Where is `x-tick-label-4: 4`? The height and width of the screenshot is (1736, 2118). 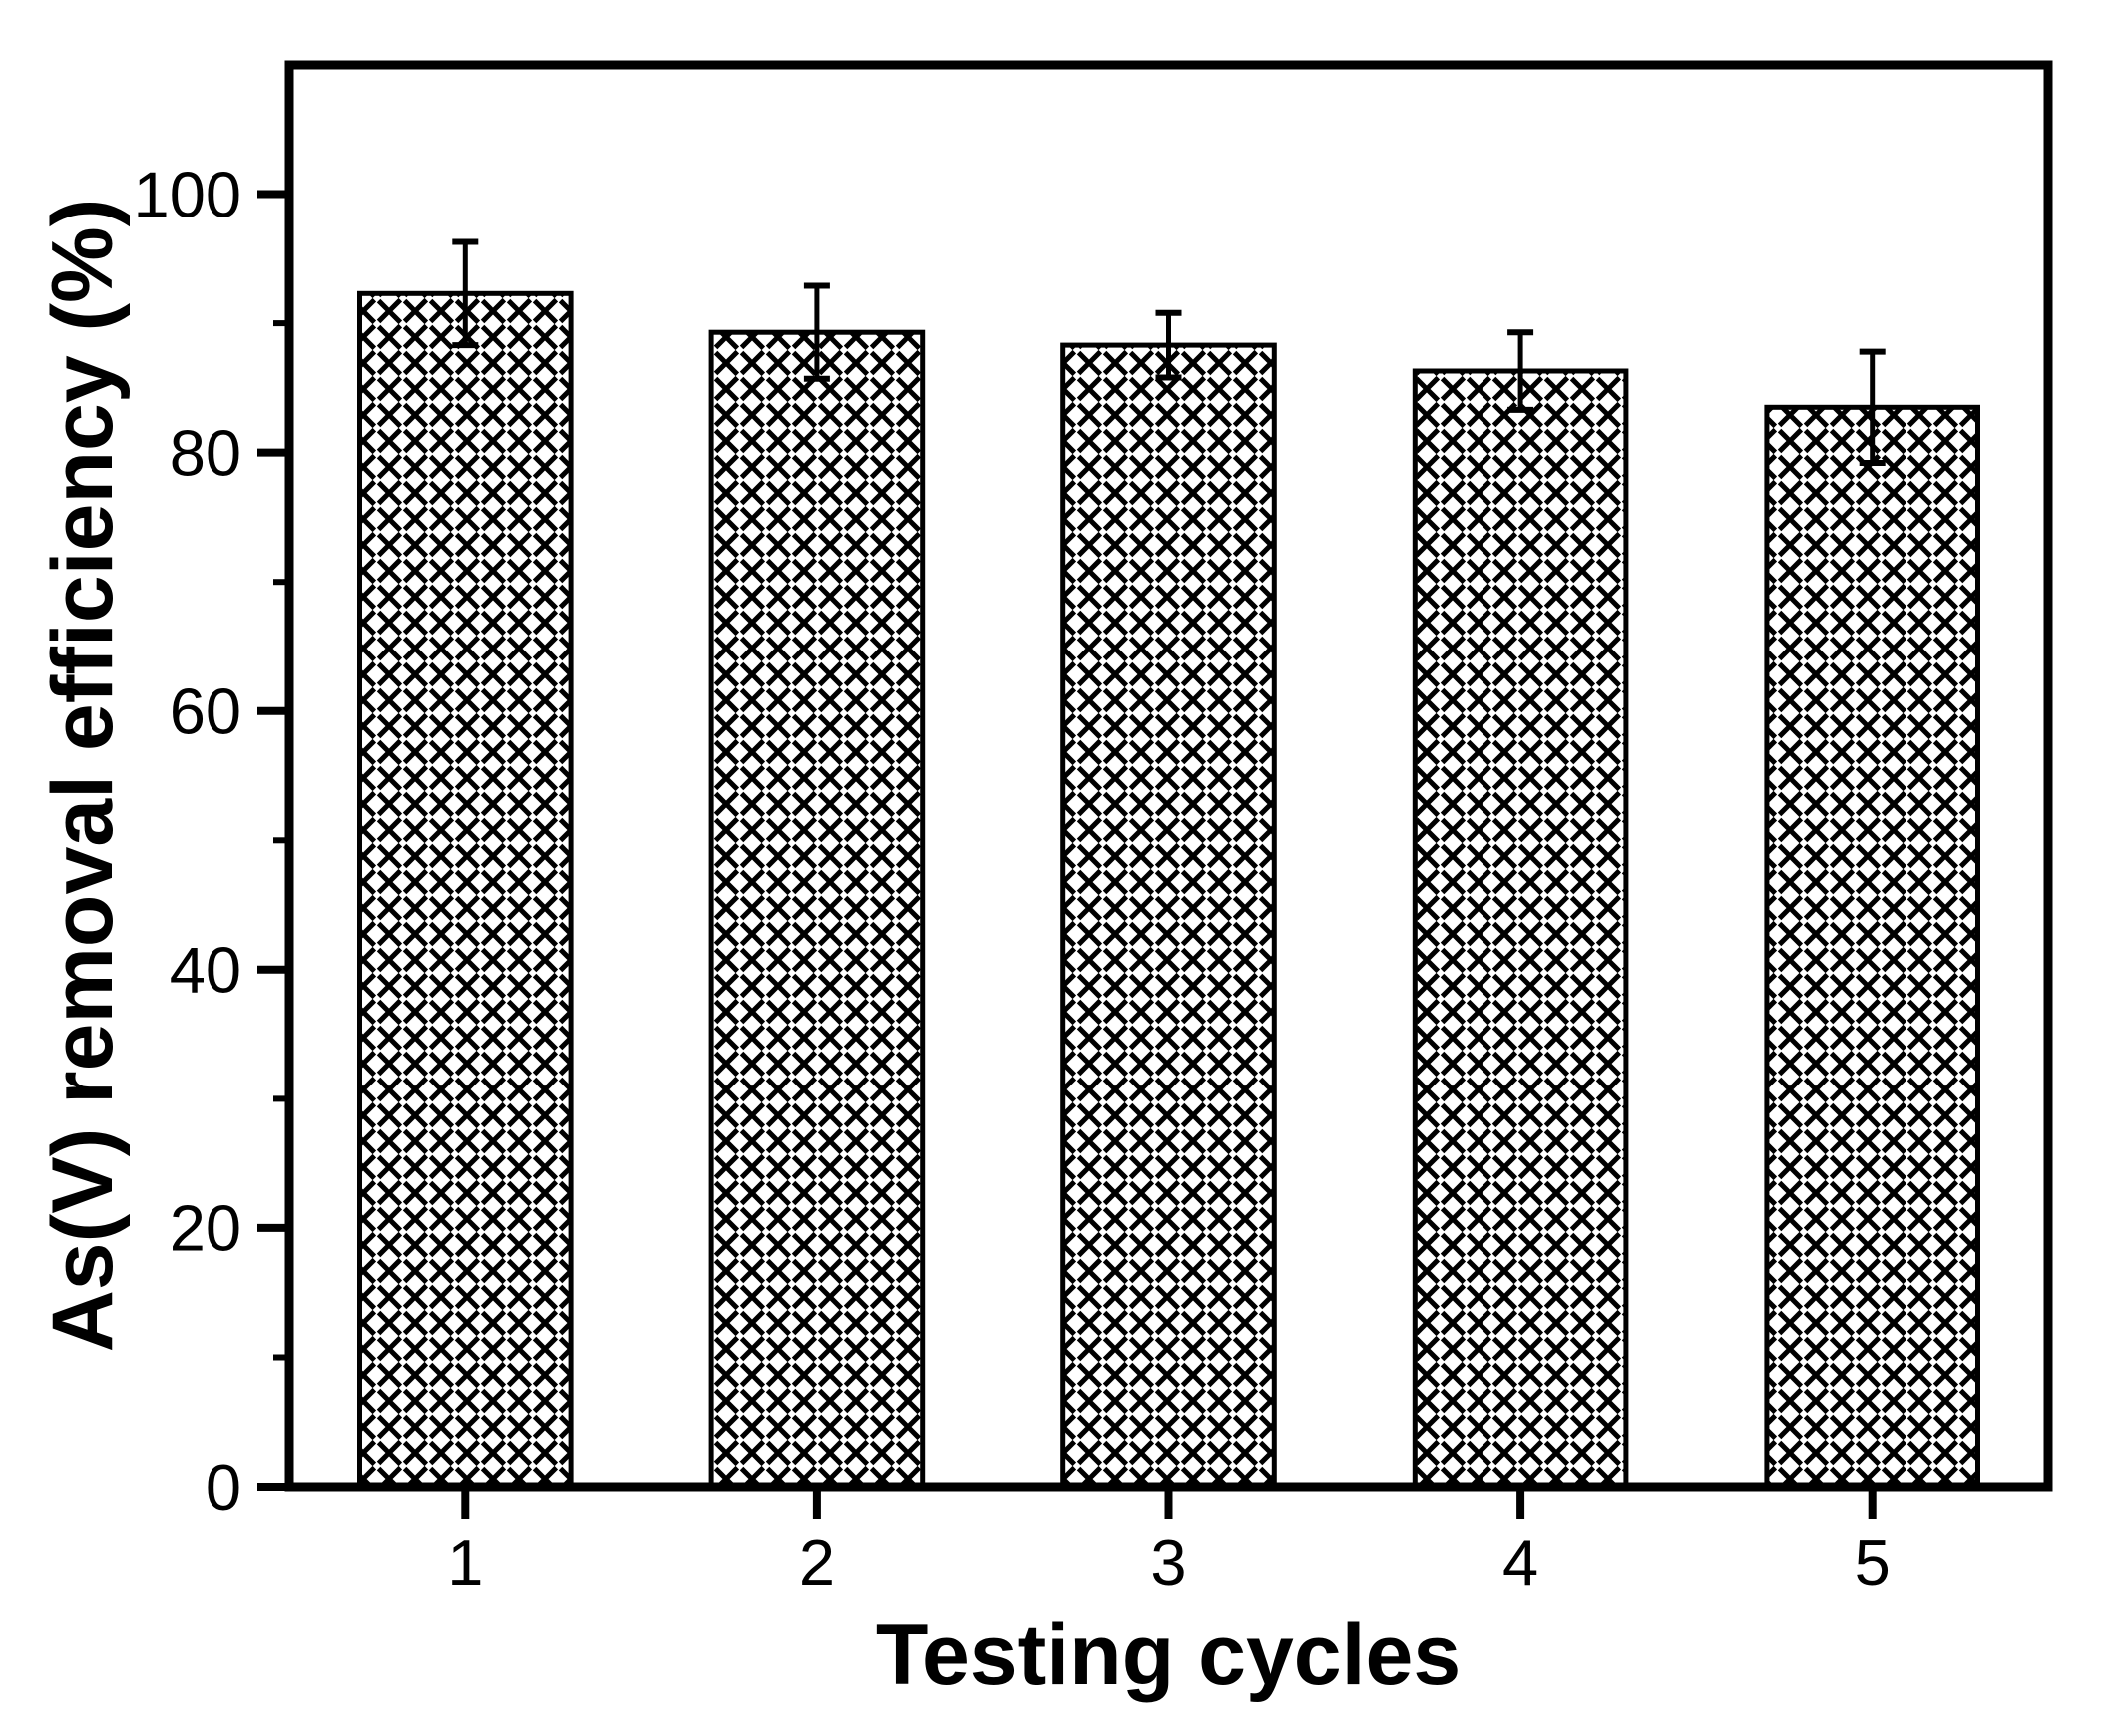
x-tick-label-4: 4 is located at coordinates (1520, 1562).